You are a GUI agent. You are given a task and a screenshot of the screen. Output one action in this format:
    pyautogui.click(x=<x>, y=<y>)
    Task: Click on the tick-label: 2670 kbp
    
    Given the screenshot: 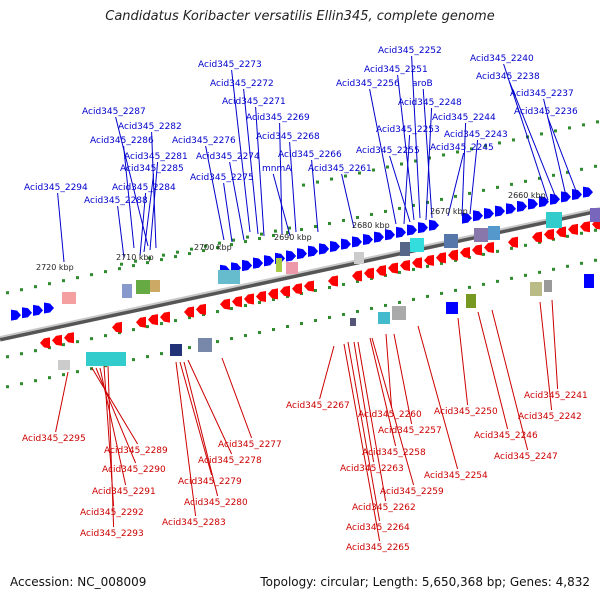 What is the action you would take?
    pyautogui.click(x=449, y=211)
    